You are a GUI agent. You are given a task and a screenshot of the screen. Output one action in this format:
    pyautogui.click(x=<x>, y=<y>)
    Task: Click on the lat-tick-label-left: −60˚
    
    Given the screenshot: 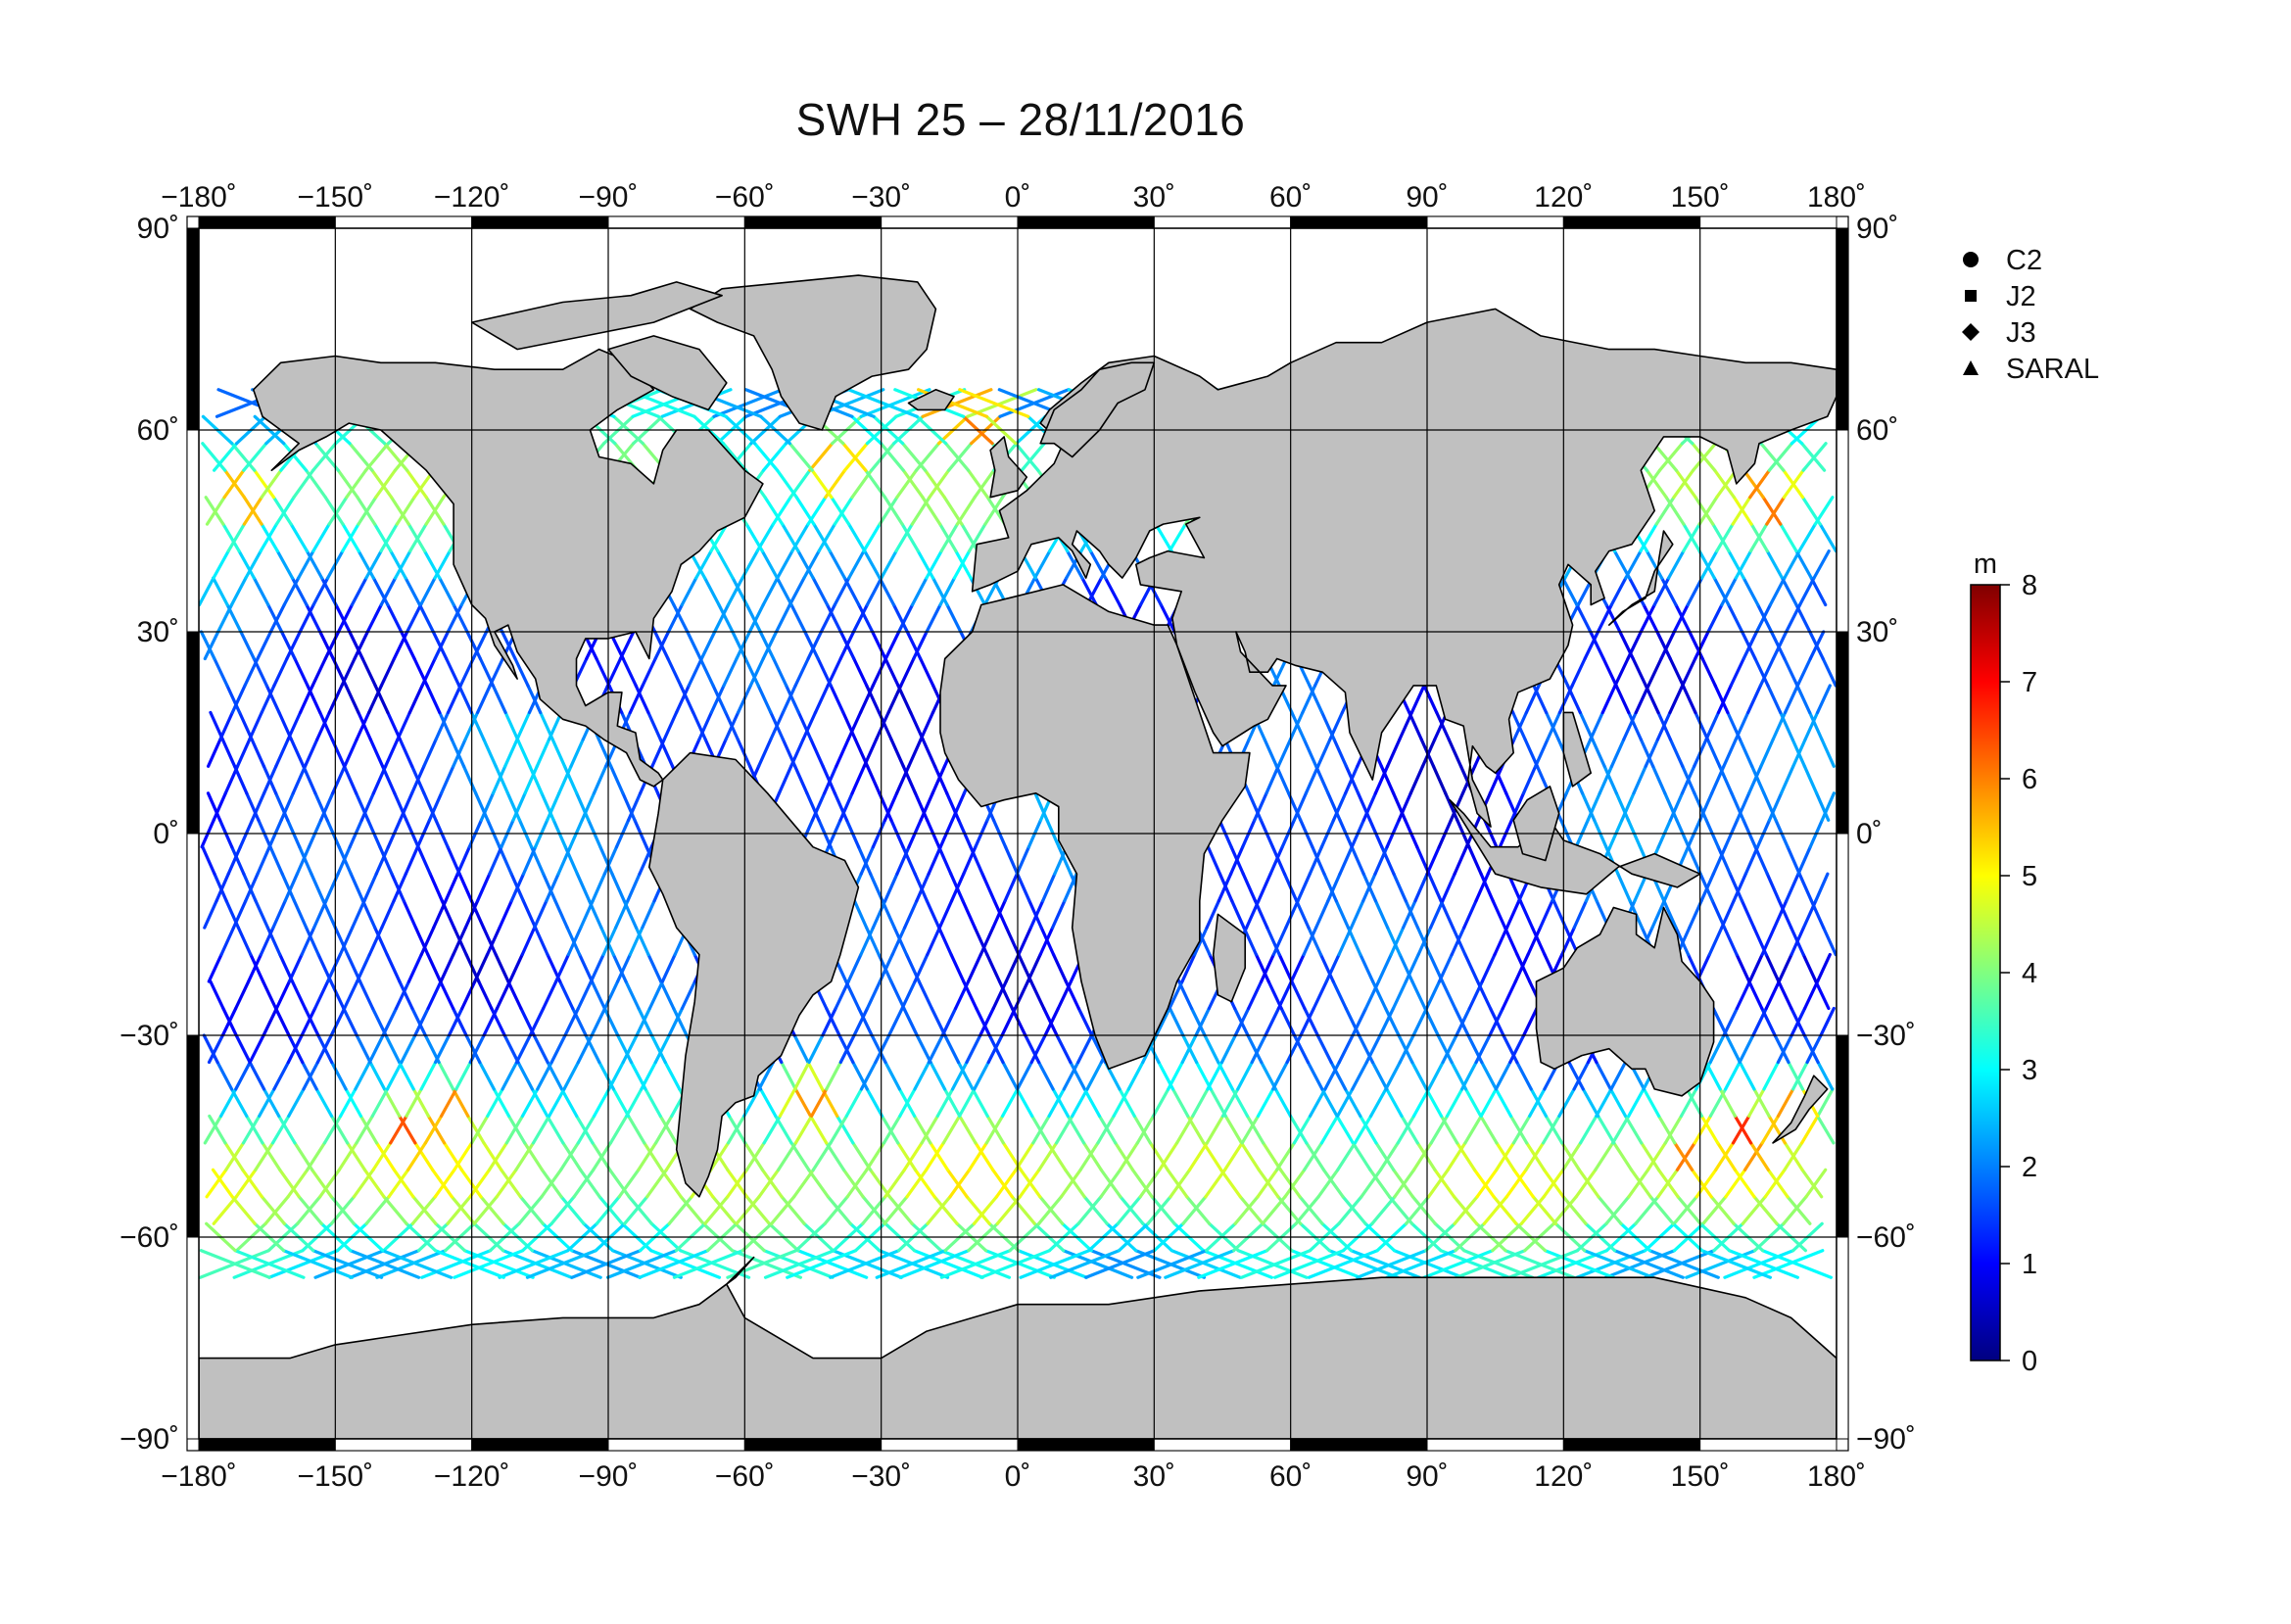 What is the action you would take?
    pyautogui.click(x=149, y=1238)
    